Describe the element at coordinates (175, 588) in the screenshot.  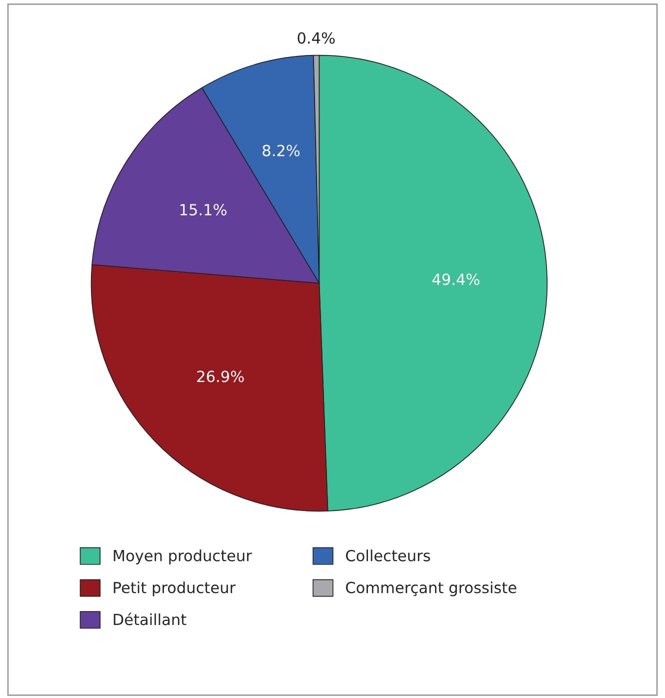
I see `legend-label: Petit producteur` at that location.